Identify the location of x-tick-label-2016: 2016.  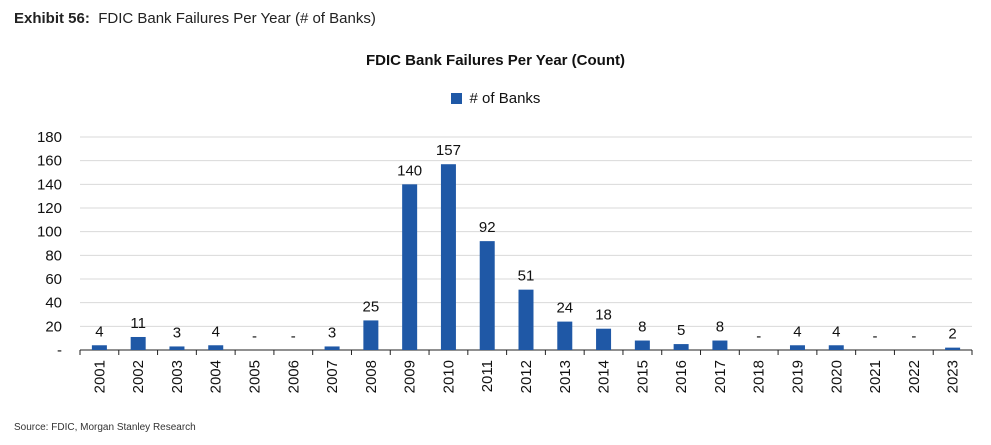
(681, 376).